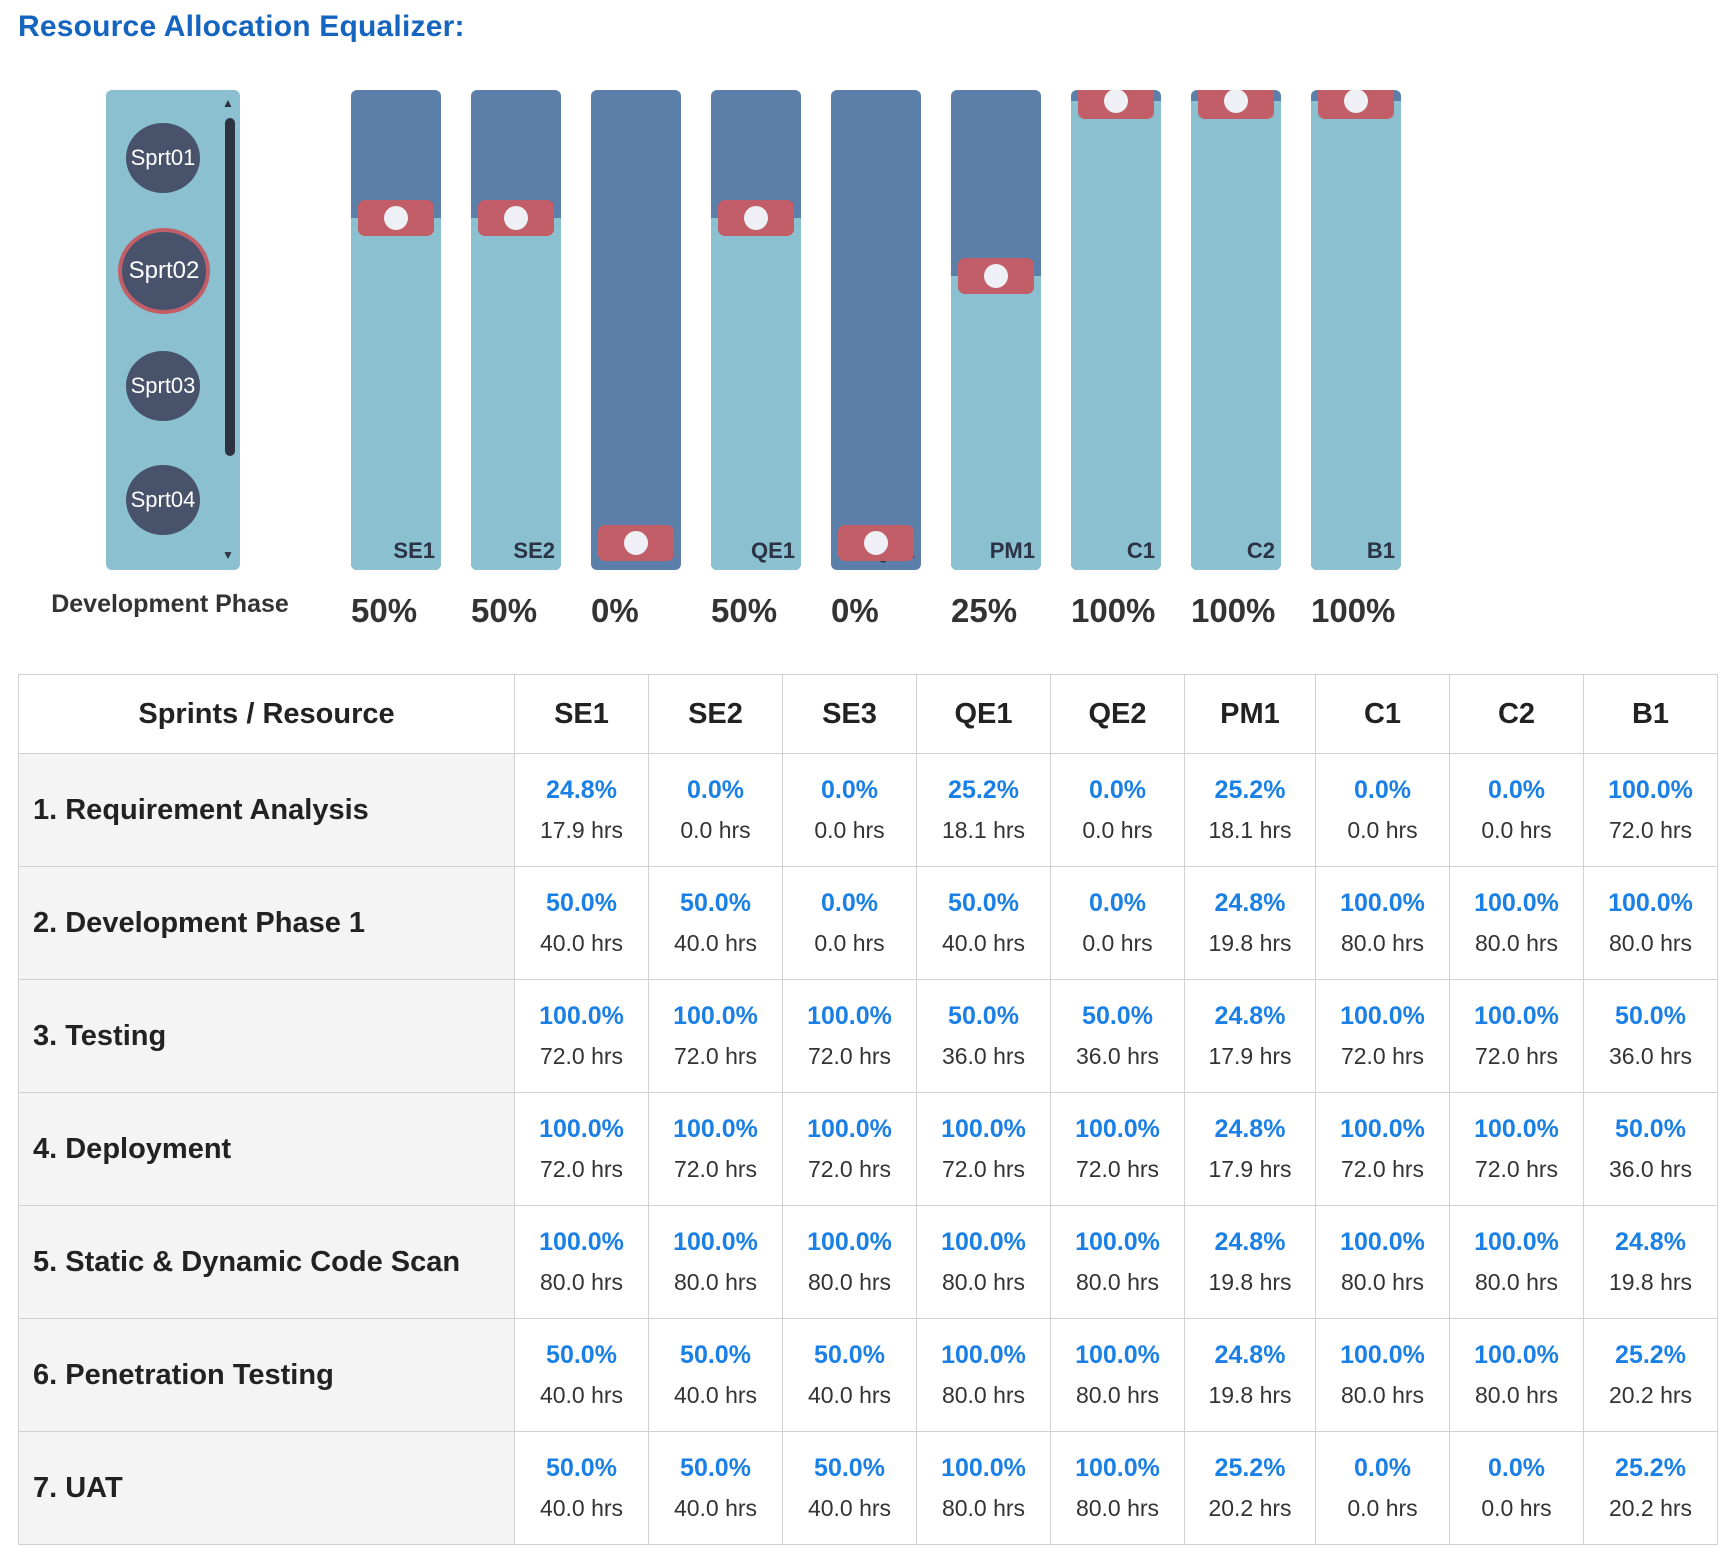  What do you see at coordinates (581, 810) in the screenshot?
I see `allocation-cell: 24.8% 17.9 hrs` at bounding box center [581, 810].